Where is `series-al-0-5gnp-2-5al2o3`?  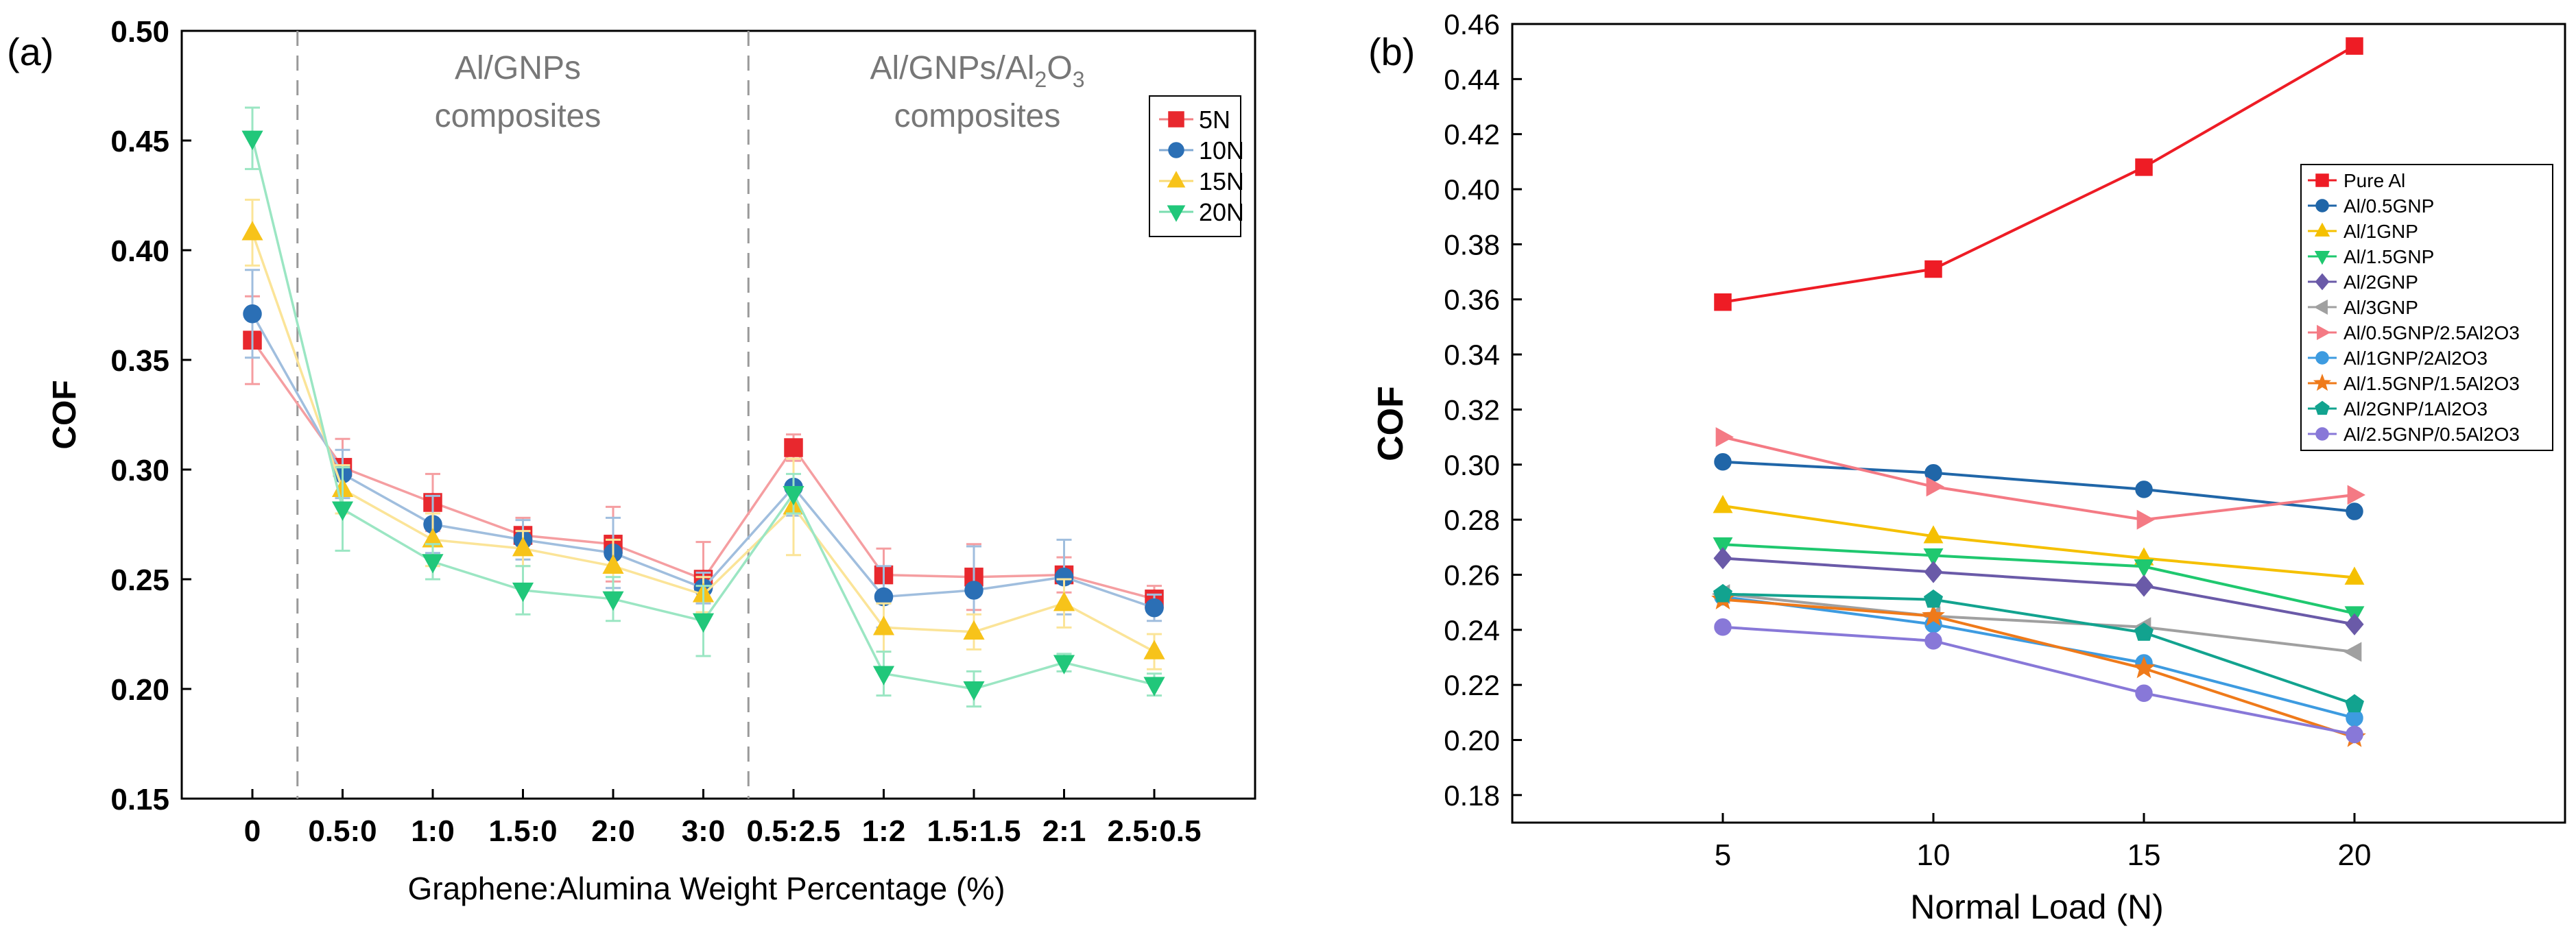 series-al-0-5gnp-2-5al2o3 is located at coordinates (2040, 478).